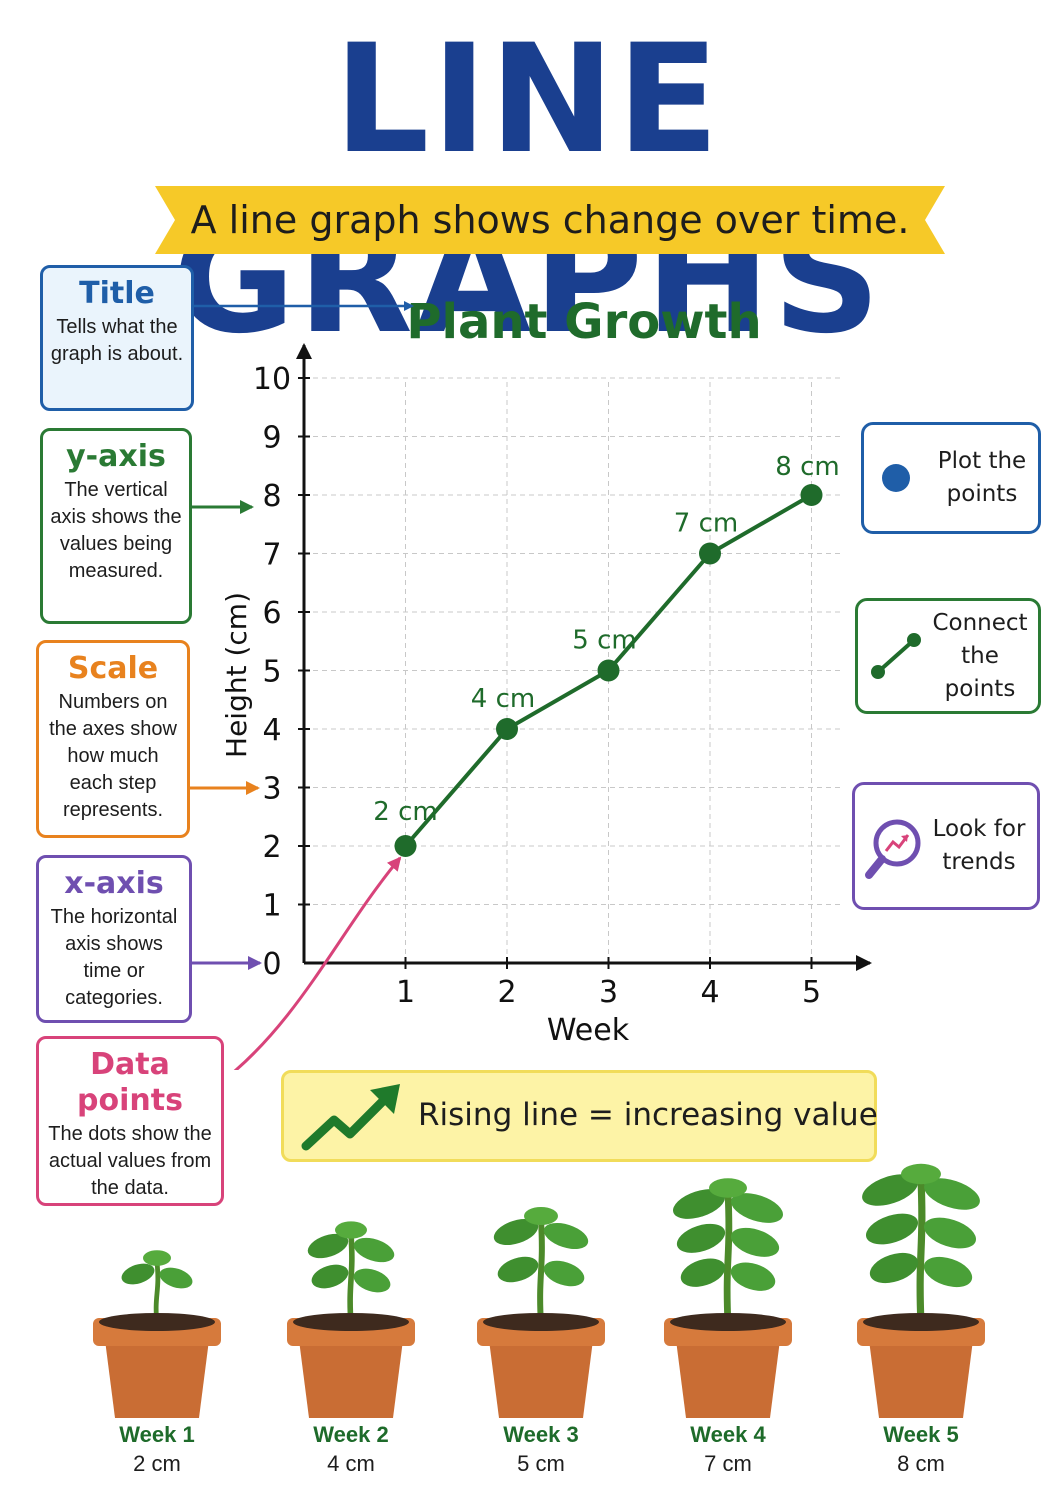 The width and height of the screenshot is (1055, 1491). I want to click on callout-title-heading: Title, so click(117, 293).